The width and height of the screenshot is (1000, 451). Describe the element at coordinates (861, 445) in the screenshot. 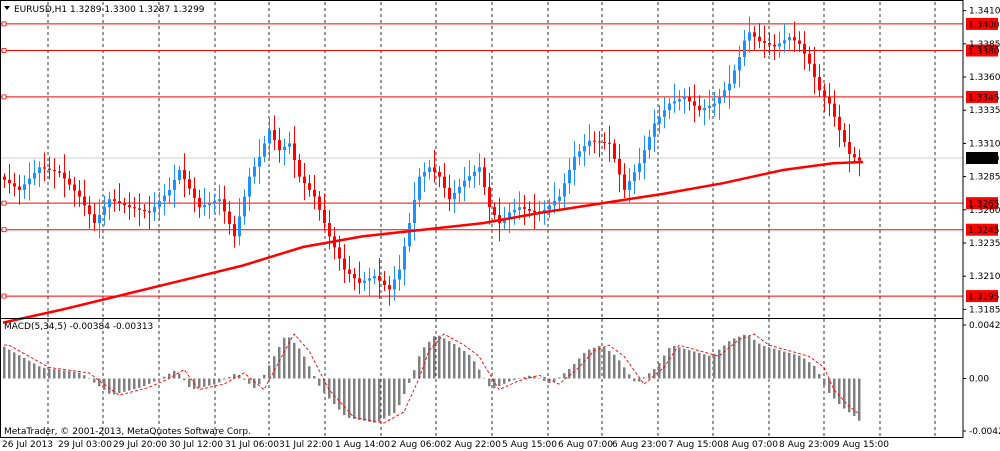

I see `time-axis-label: 9 Aug 15:00` at that location.